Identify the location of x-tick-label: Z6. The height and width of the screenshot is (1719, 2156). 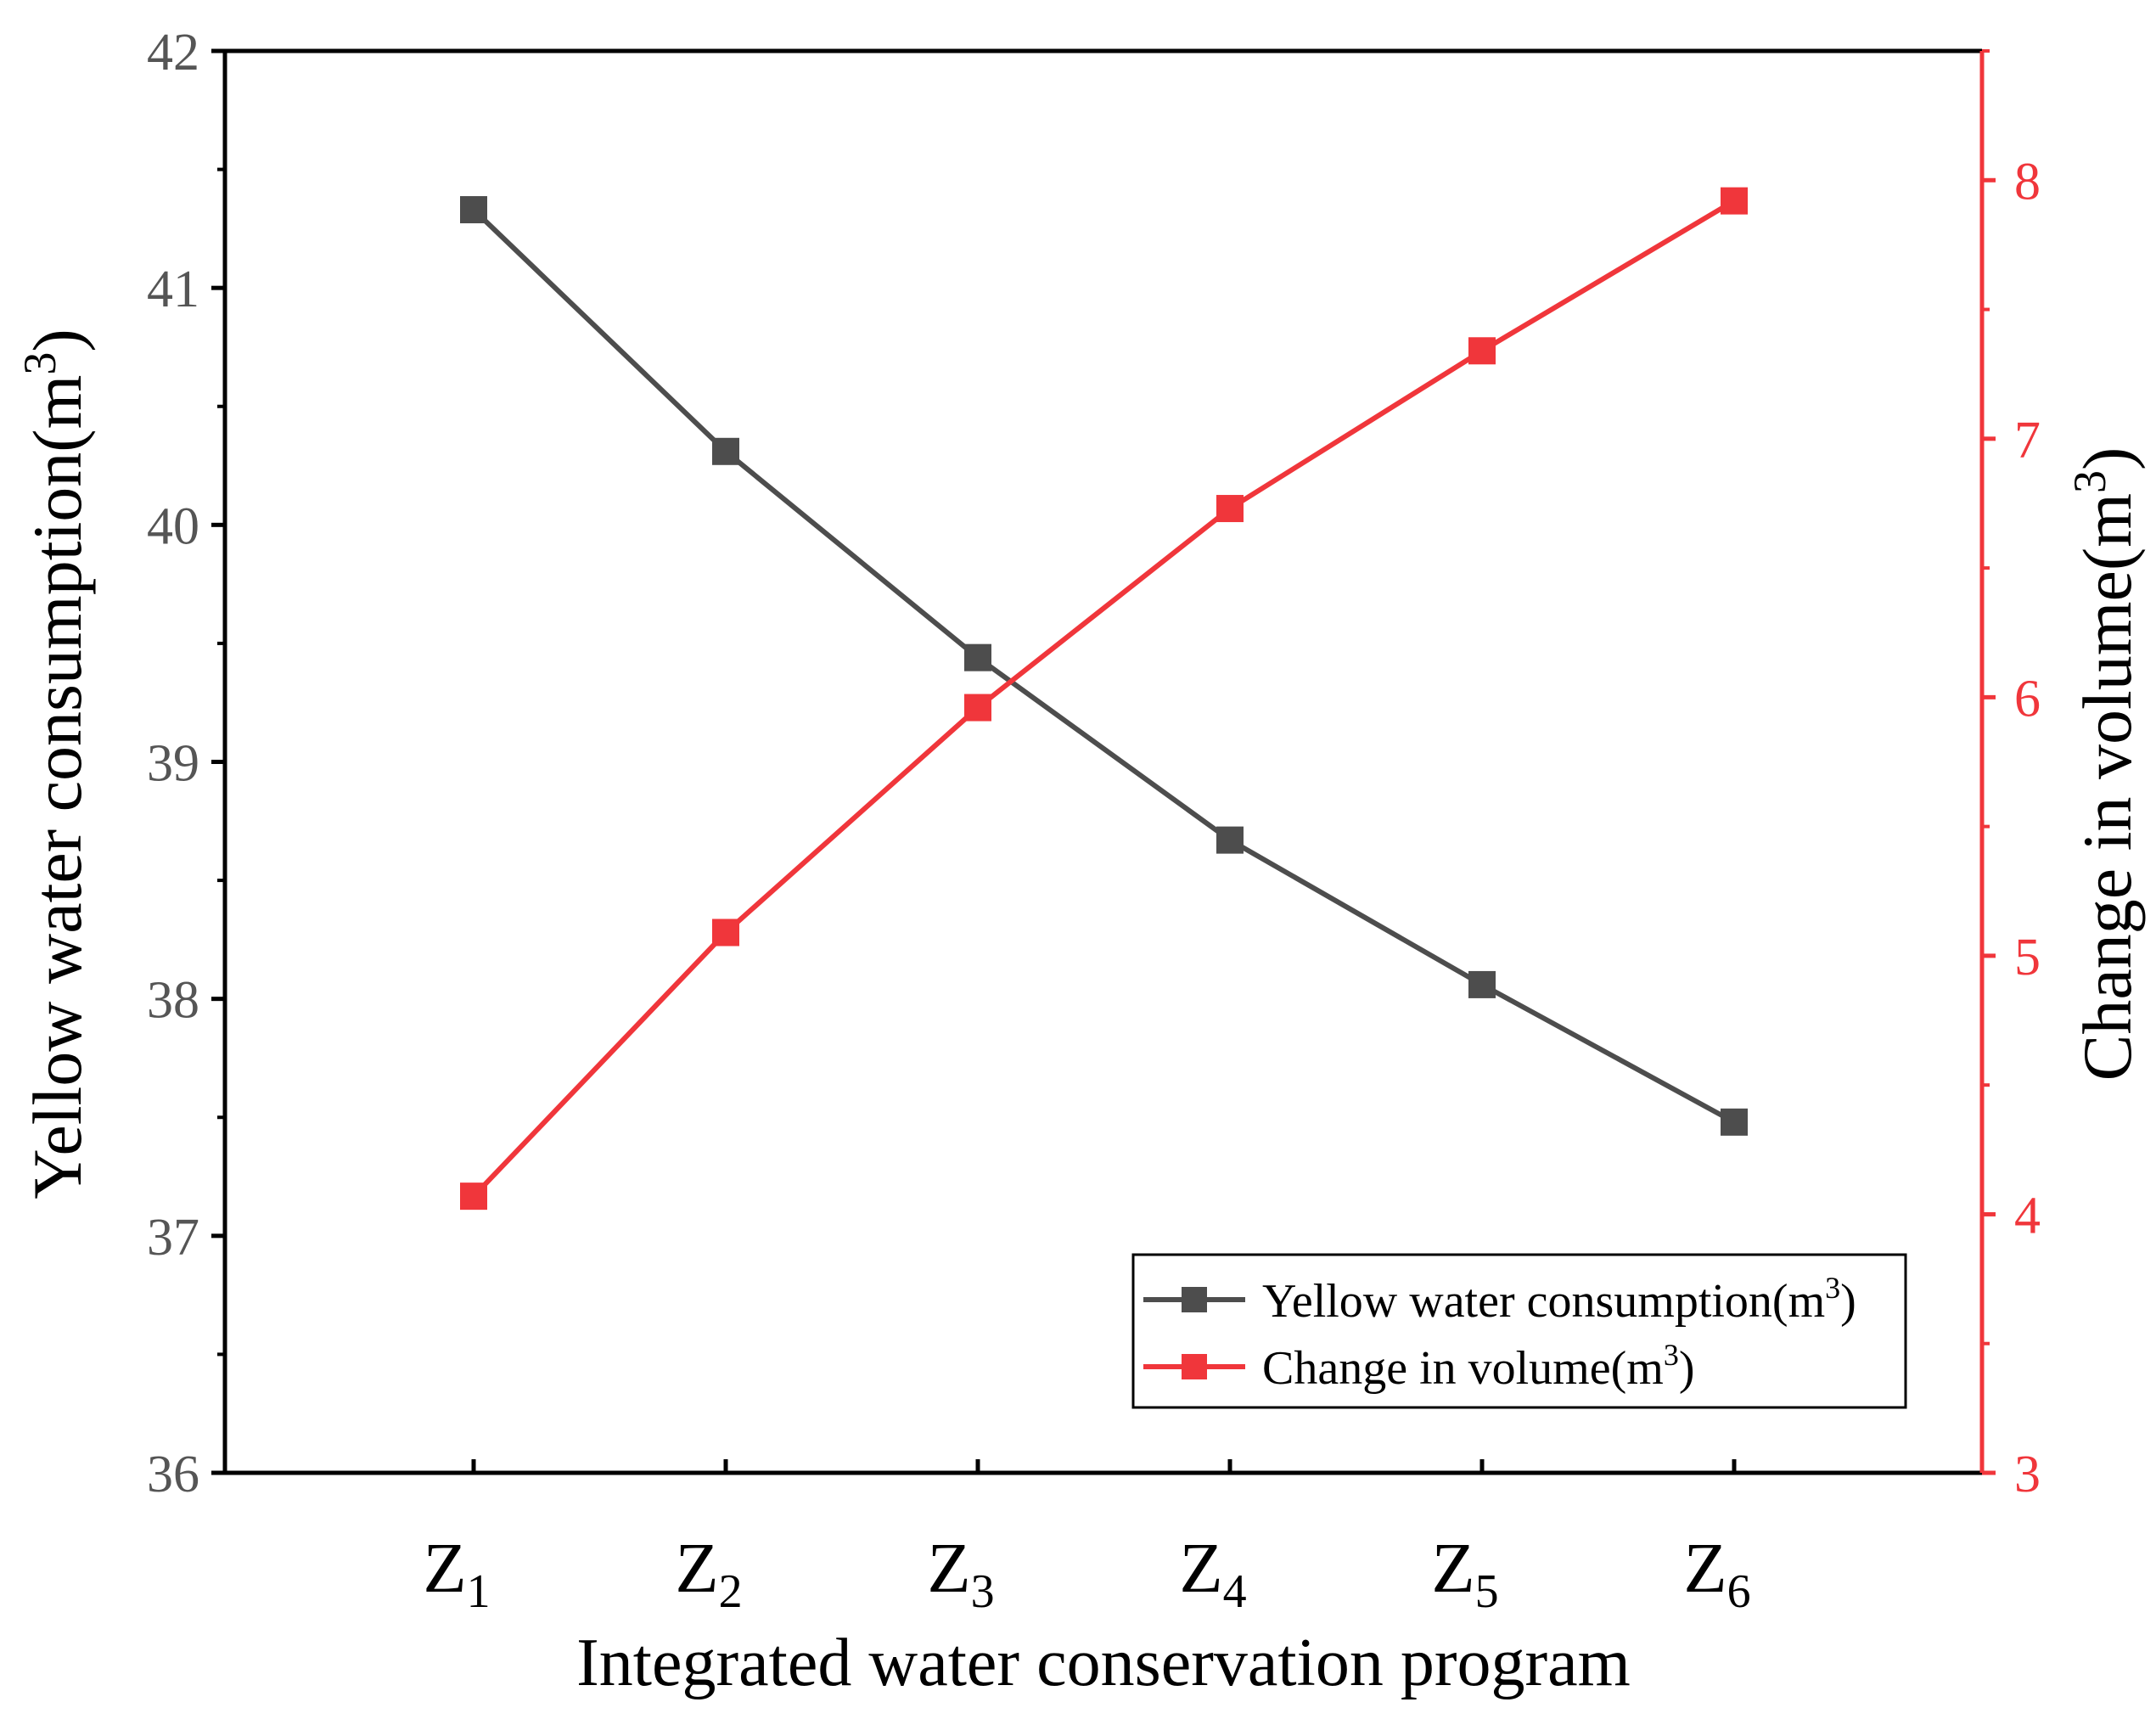
(1716, 1574).